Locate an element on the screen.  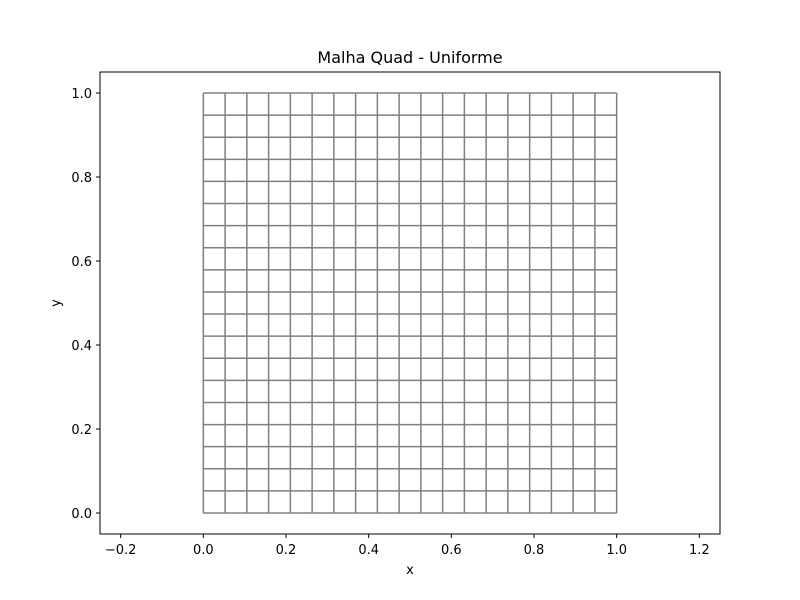
y-tick-label: 0.4 is located at coordinates (81, 346).